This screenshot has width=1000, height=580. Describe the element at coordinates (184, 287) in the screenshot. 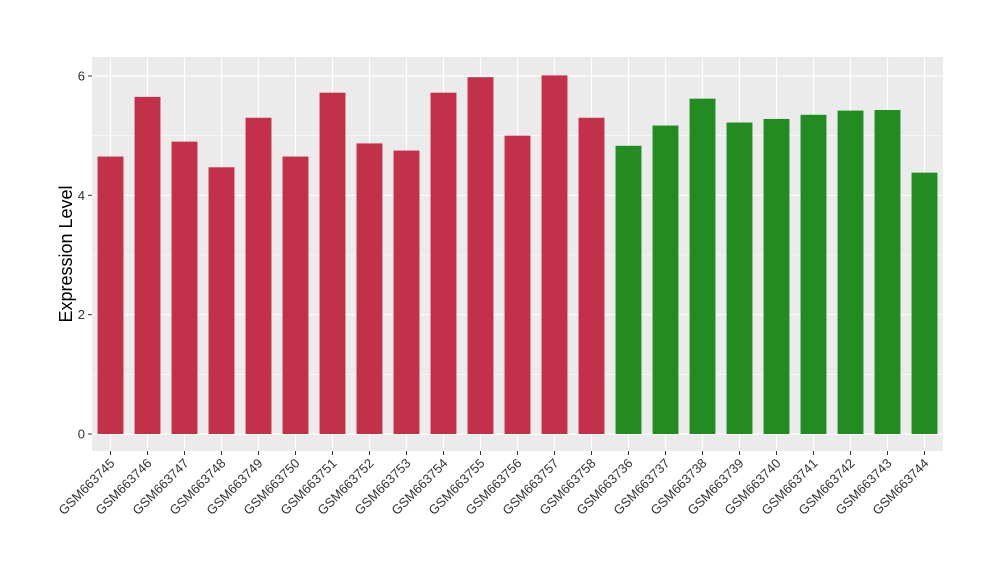

I see `bar-GSM663747` at that location.